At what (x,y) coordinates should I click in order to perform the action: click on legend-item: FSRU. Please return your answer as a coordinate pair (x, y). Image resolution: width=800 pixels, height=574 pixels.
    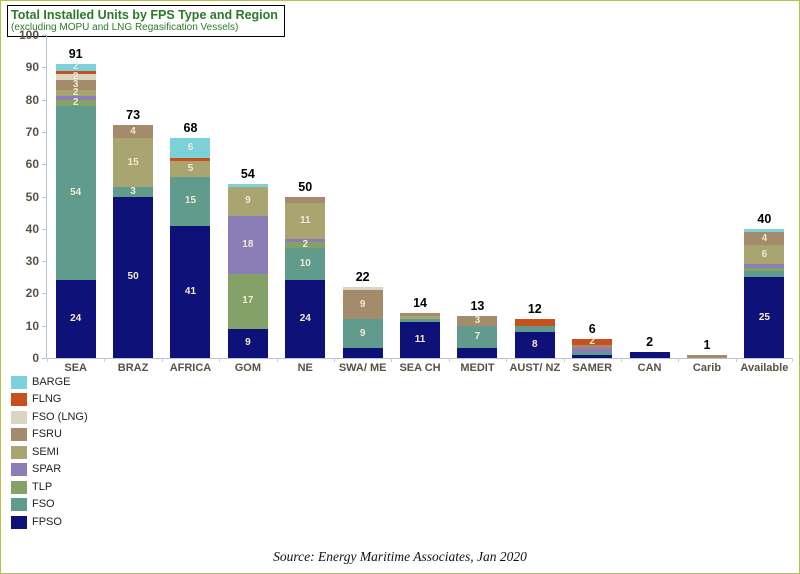
    Looking at the image, I should click on (49, 435).